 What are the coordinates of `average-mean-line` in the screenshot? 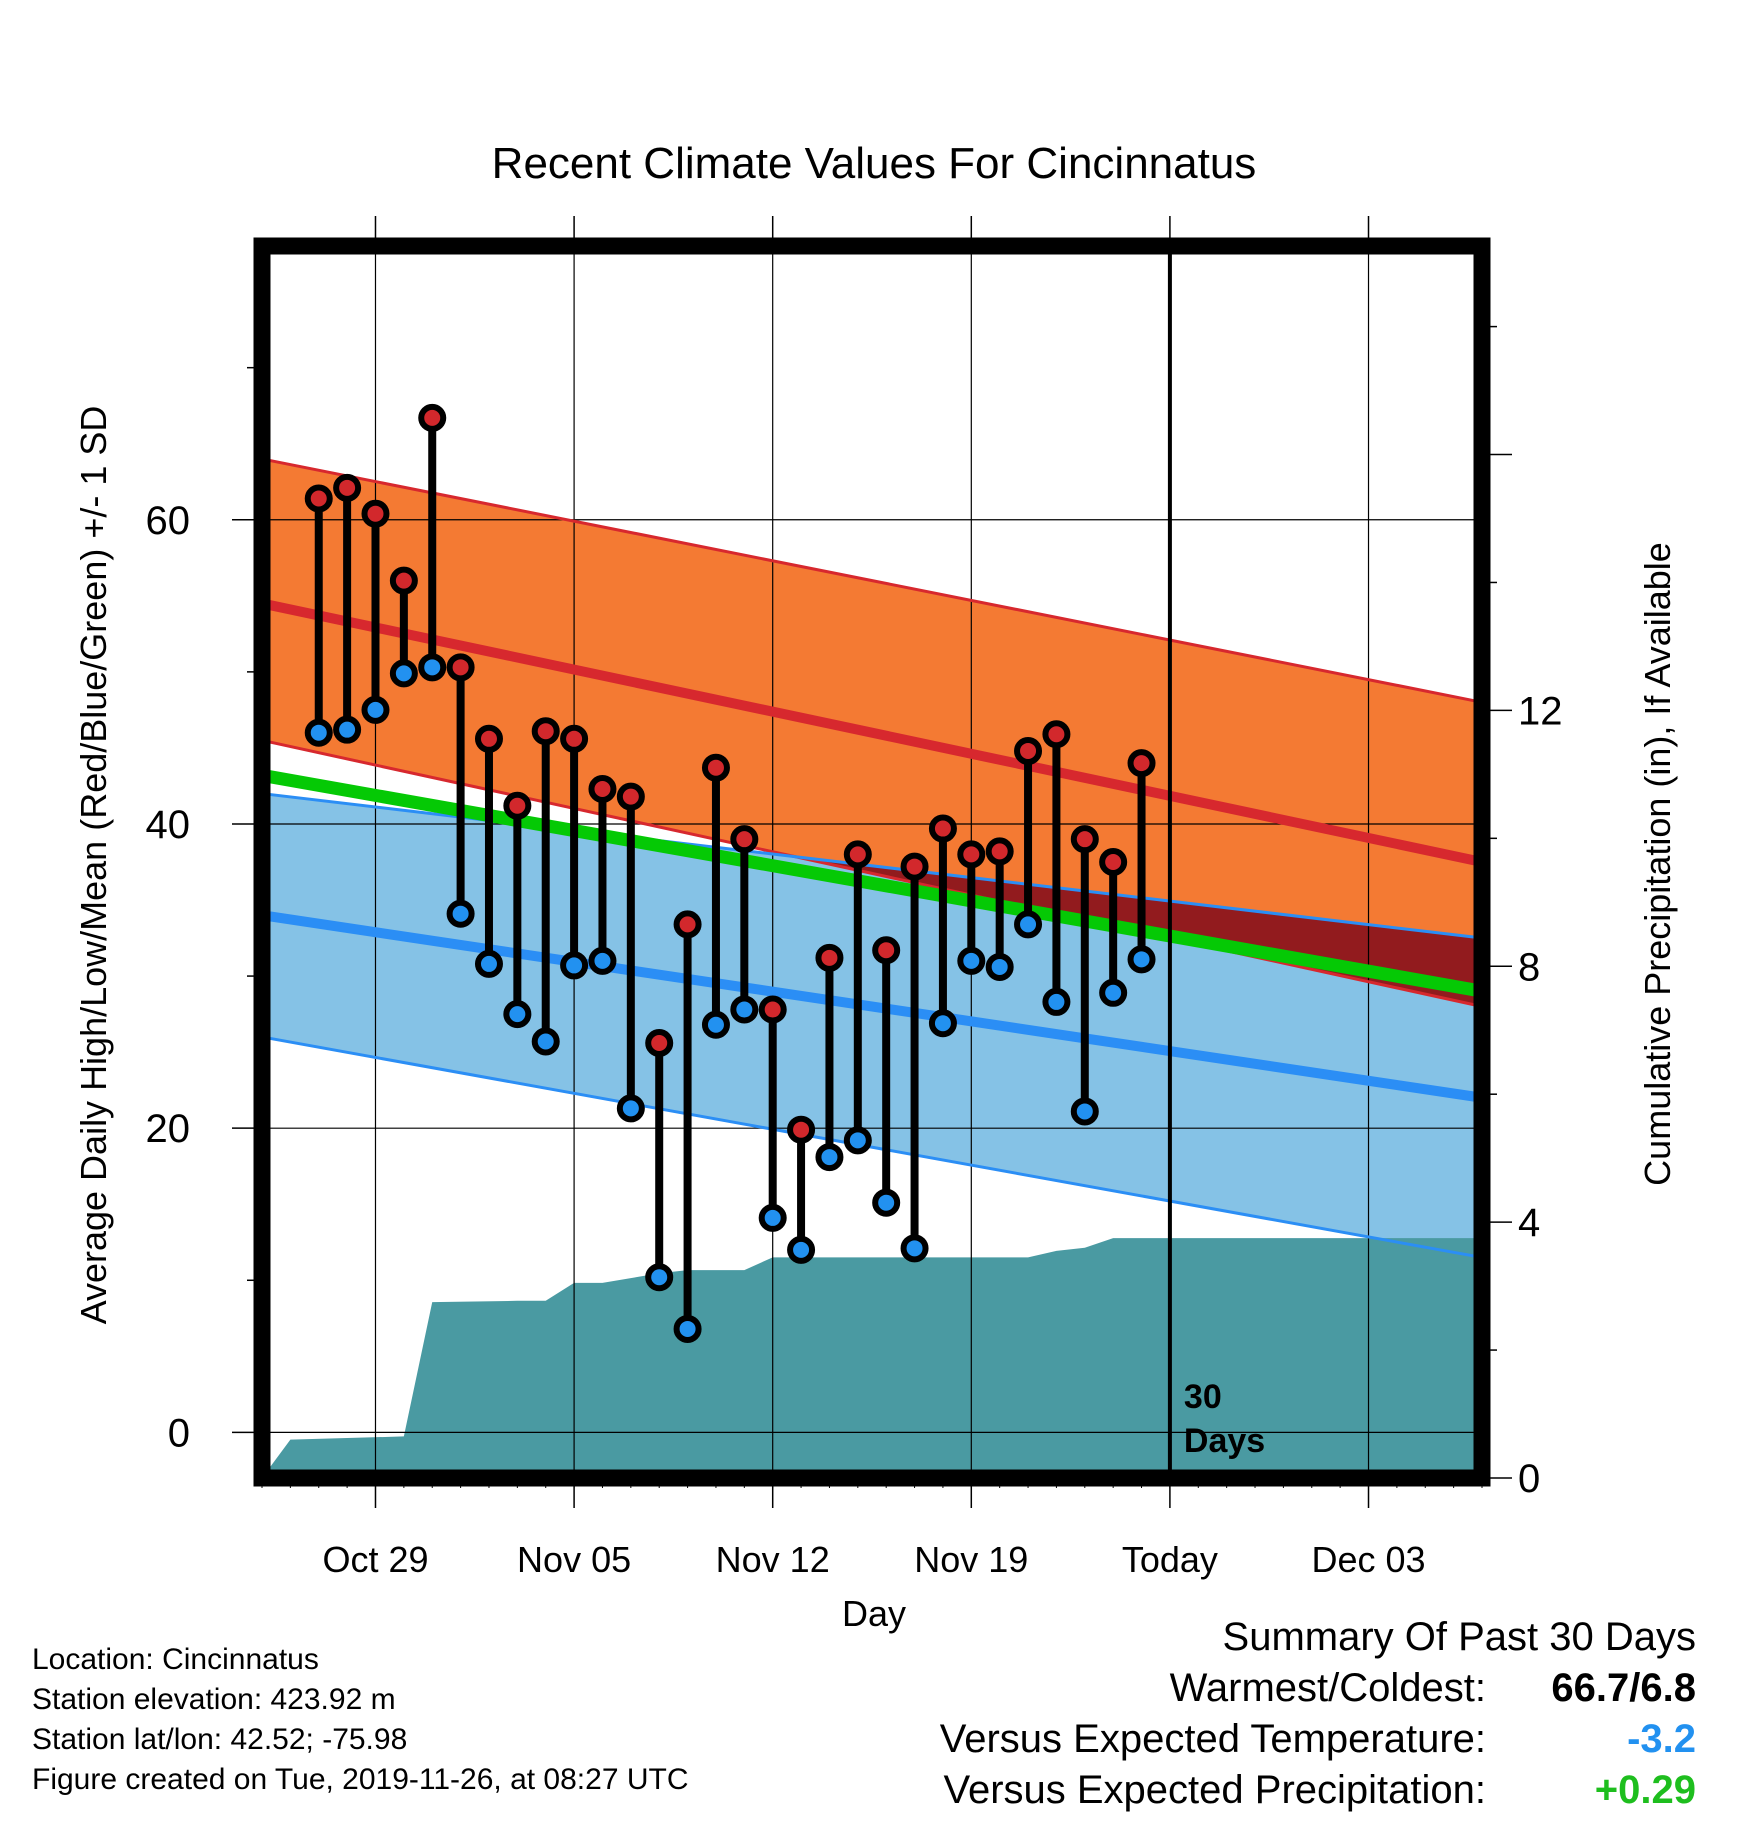 It's located at (872, 883).